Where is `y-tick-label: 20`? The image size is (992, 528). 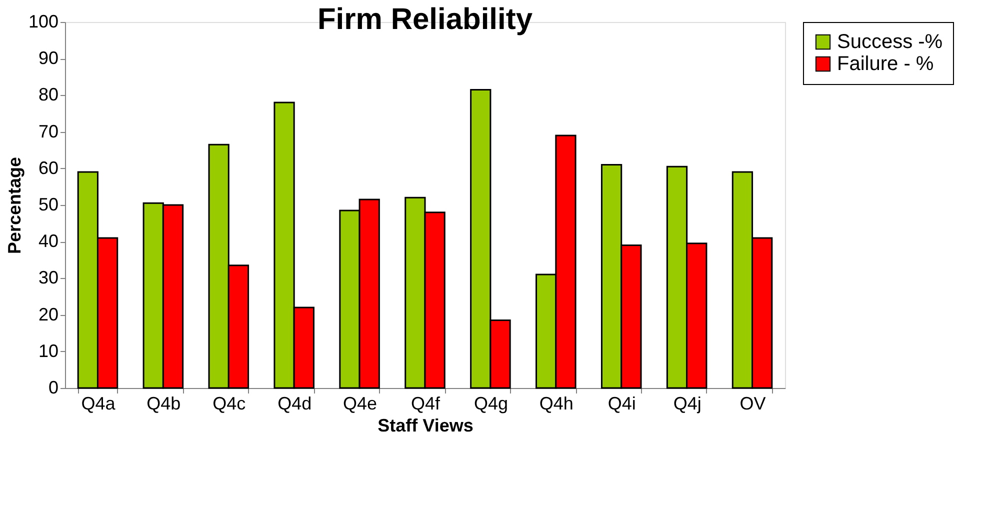 y-tick-label: 20 is located at coordinates (48, 314).